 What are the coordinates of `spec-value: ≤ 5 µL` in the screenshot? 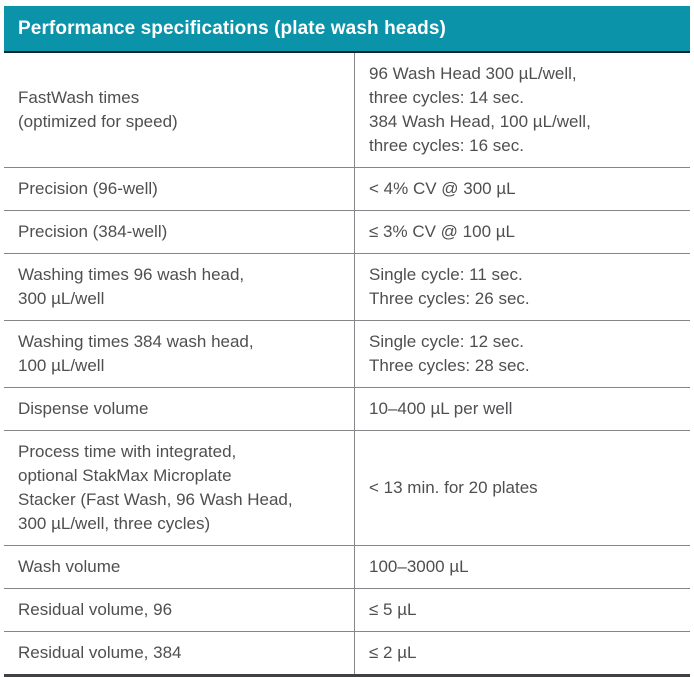 It's located at (393, 609).